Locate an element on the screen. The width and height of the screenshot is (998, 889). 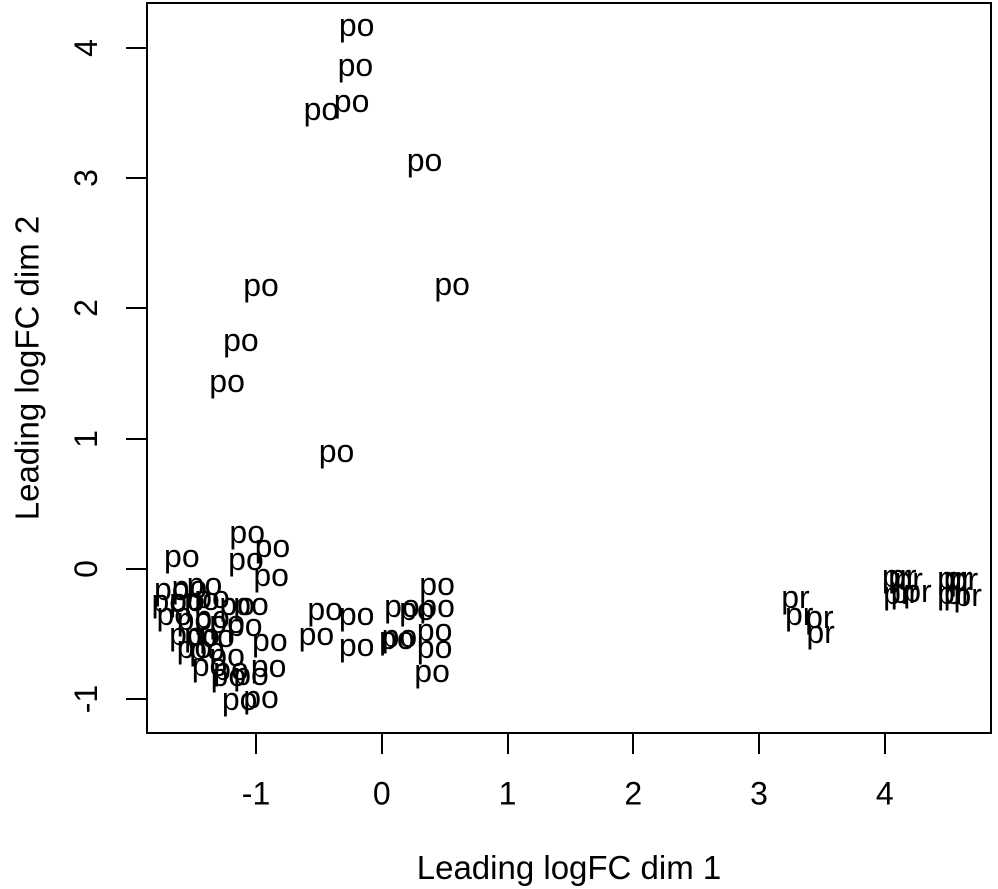
x-axis-tick-label: 0 is located at coordinates (381, 793).